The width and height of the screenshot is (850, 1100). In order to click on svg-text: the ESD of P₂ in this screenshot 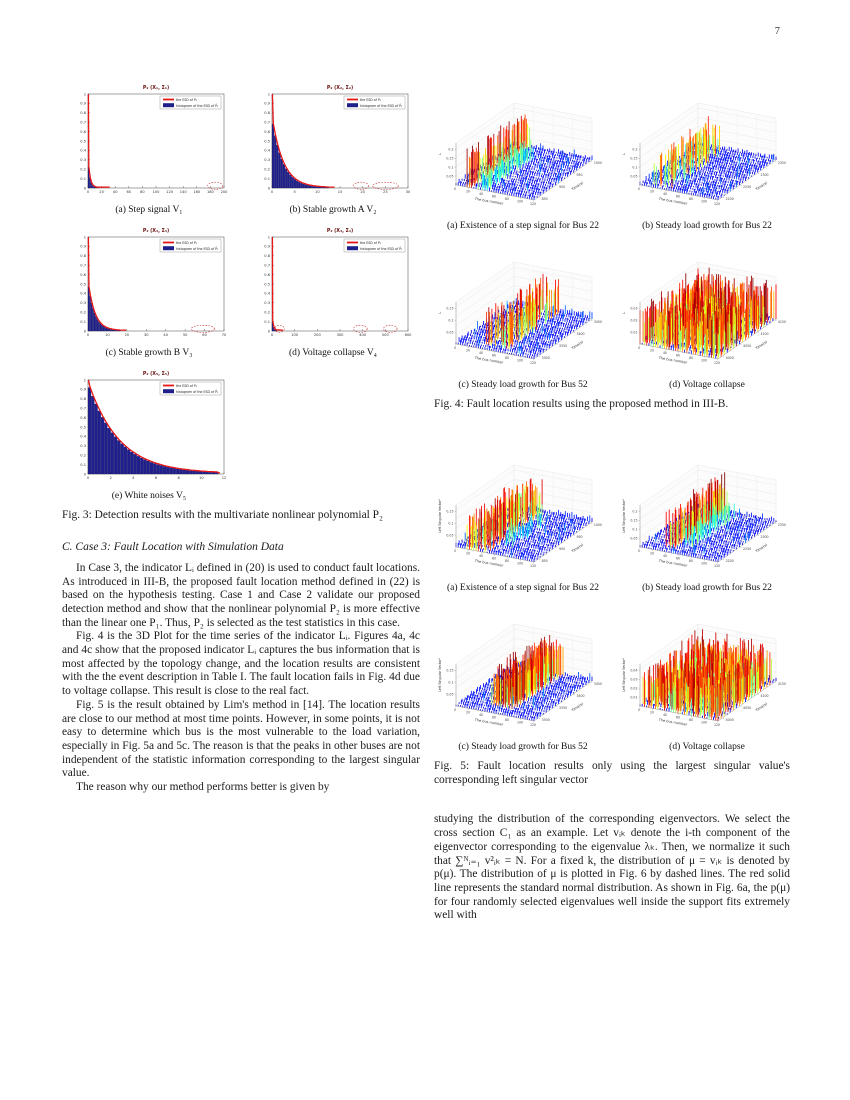, I will do `click(371, 100)`.